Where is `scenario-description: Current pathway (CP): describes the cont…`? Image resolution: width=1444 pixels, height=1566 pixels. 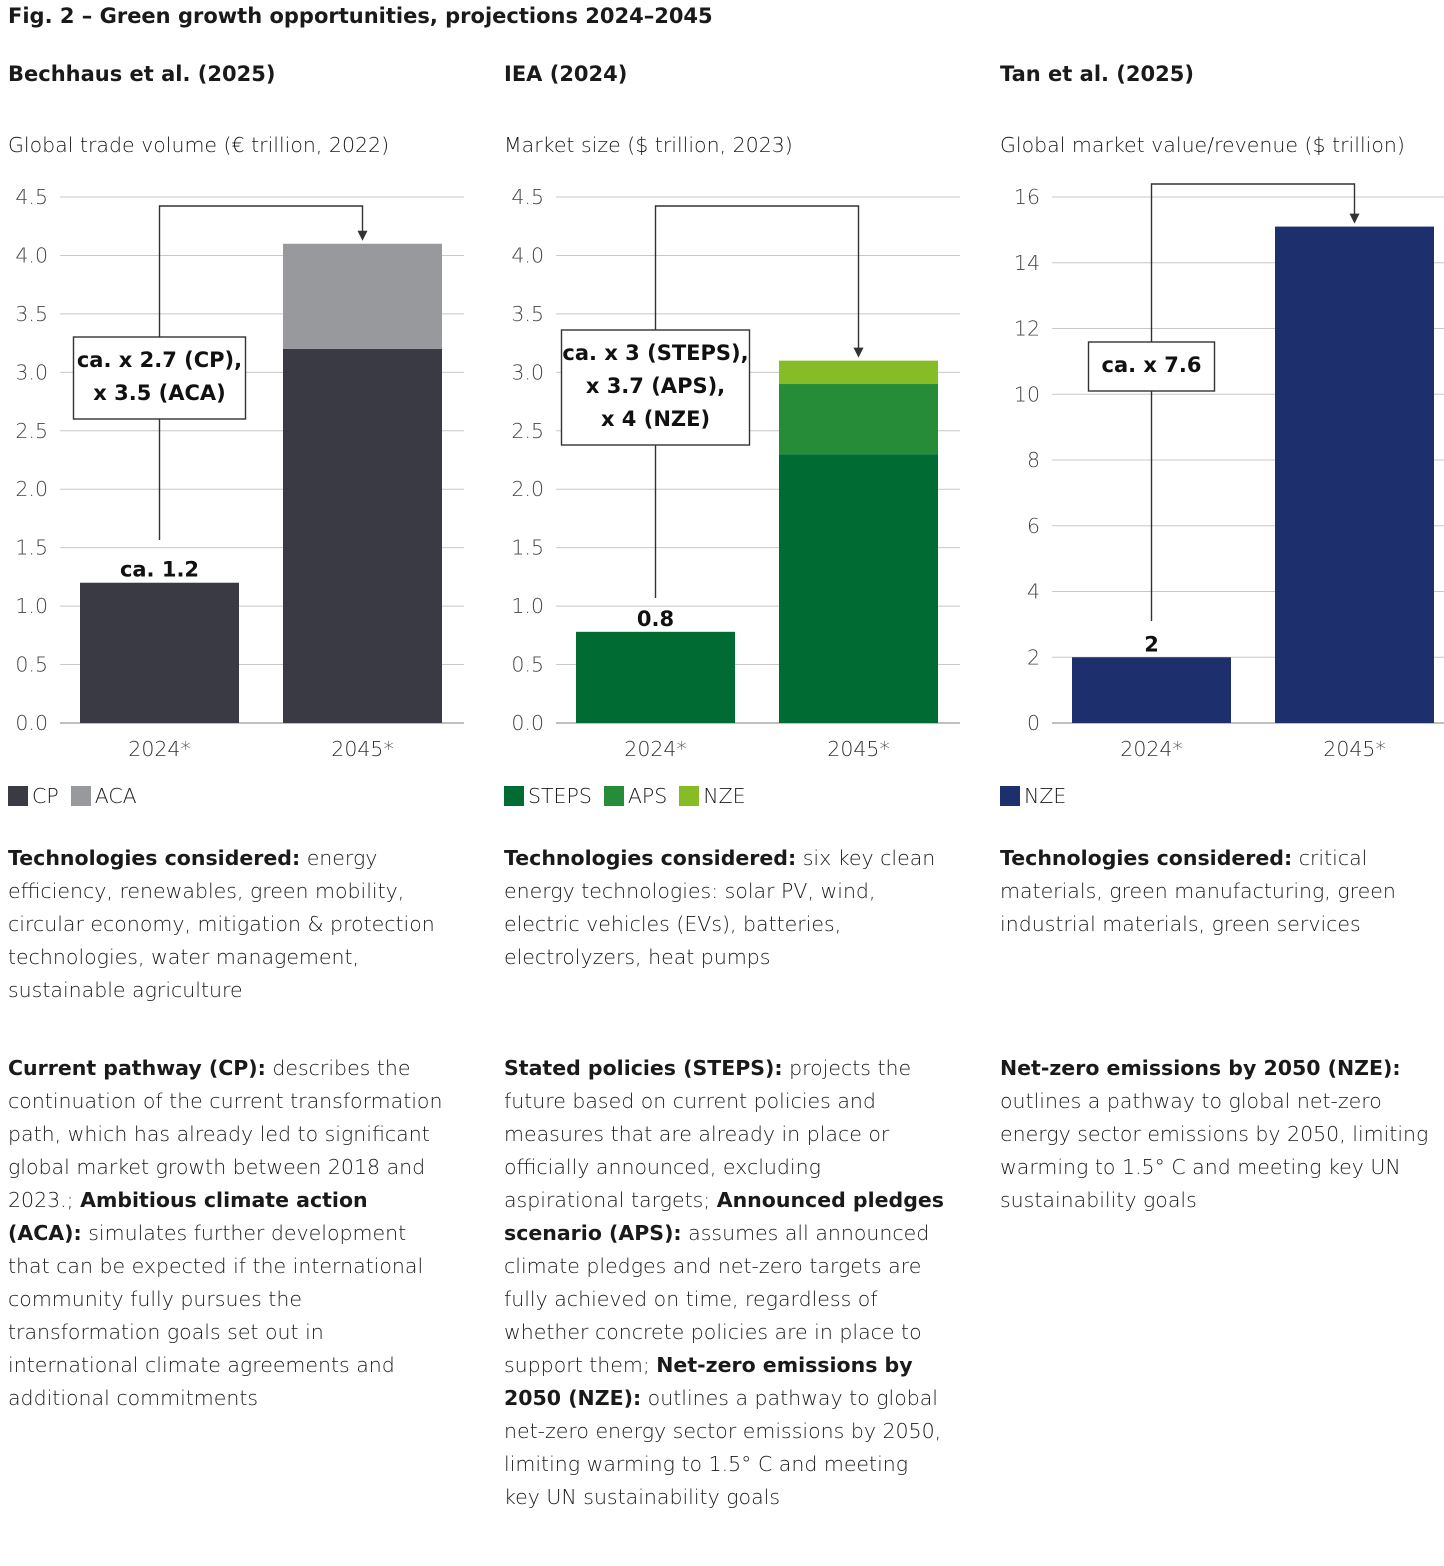
scenario-description: Current pathway (CP): describes the cont… is located at coordinates (228, 1233).